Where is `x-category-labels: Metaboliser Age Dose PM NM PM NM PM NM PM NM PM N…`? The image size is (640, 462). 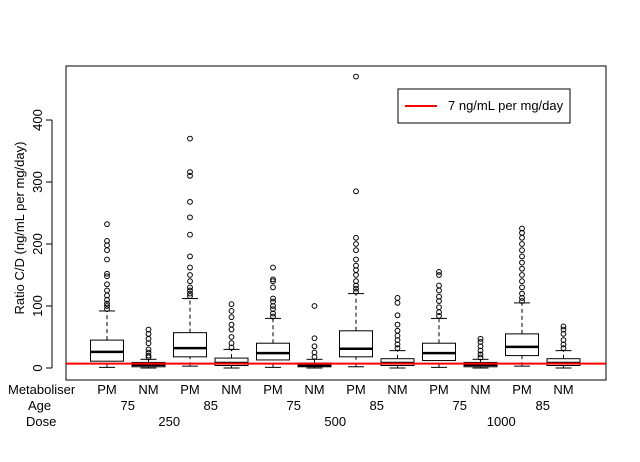 x-category-labels: Metaboliser Age Dose PM NM PM NM PM NM PM NM PM N… is located at coordinates (291, 405).